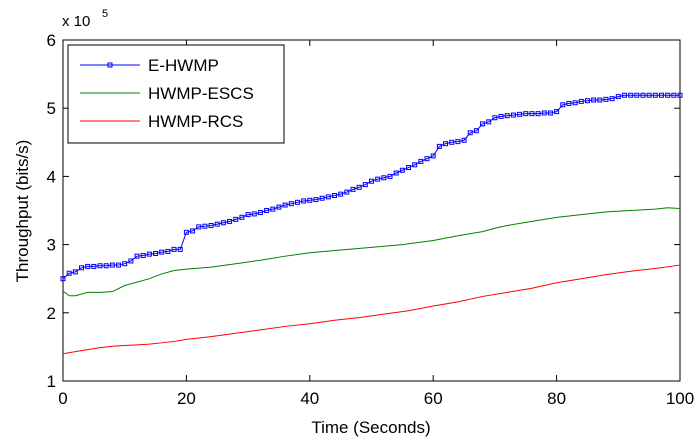 Image resolution: width=698 pixels, height=442 pixels. What do you see at coordinates (51, 313) in the screenshot?
I see `y-tick-label: 2` at bounding box center [51, 313].